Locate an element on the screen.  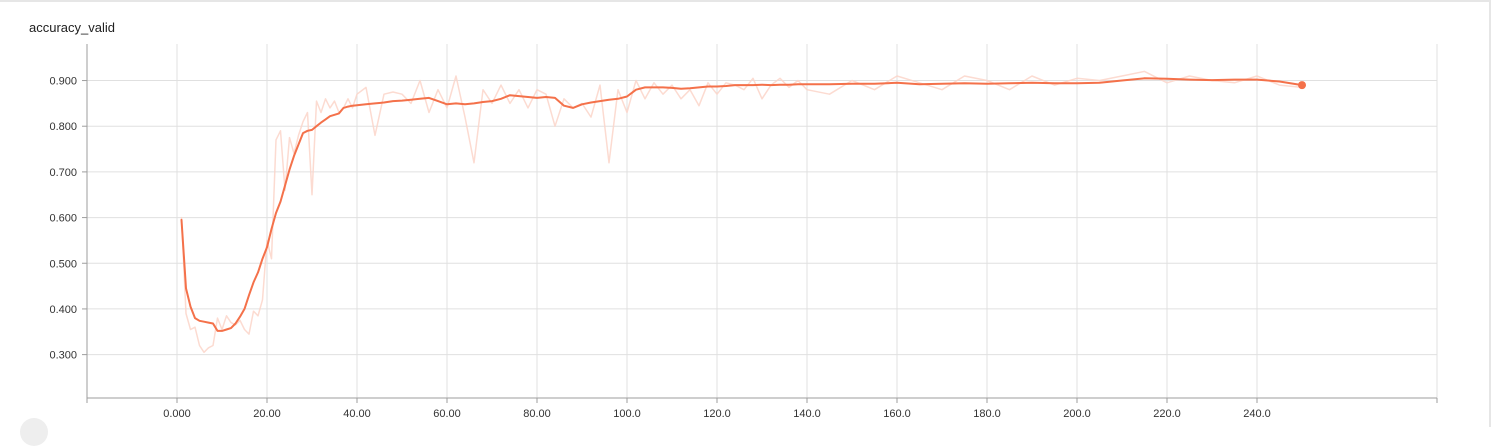
card-top-border is located at coordinates (745, 1).